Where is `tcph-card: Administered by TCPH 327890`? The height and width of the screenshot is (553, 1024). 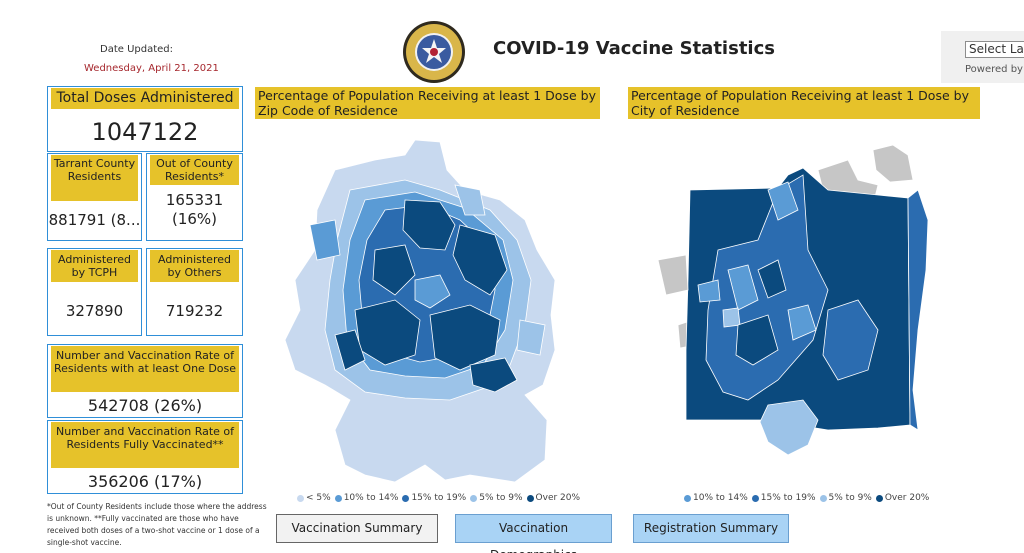 tcph-card: Administered by TCPH 327890 is located at coordinates (94, 292).